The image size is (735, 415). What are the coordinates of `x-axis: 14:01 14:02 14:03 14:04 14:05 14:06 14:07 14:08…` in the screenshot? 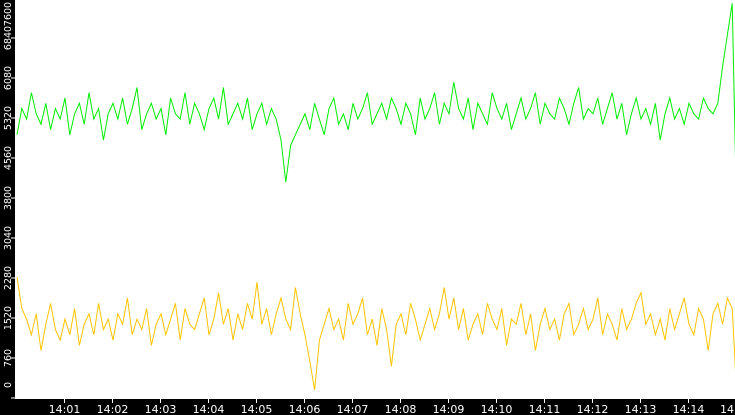 It's located at (391, 407).